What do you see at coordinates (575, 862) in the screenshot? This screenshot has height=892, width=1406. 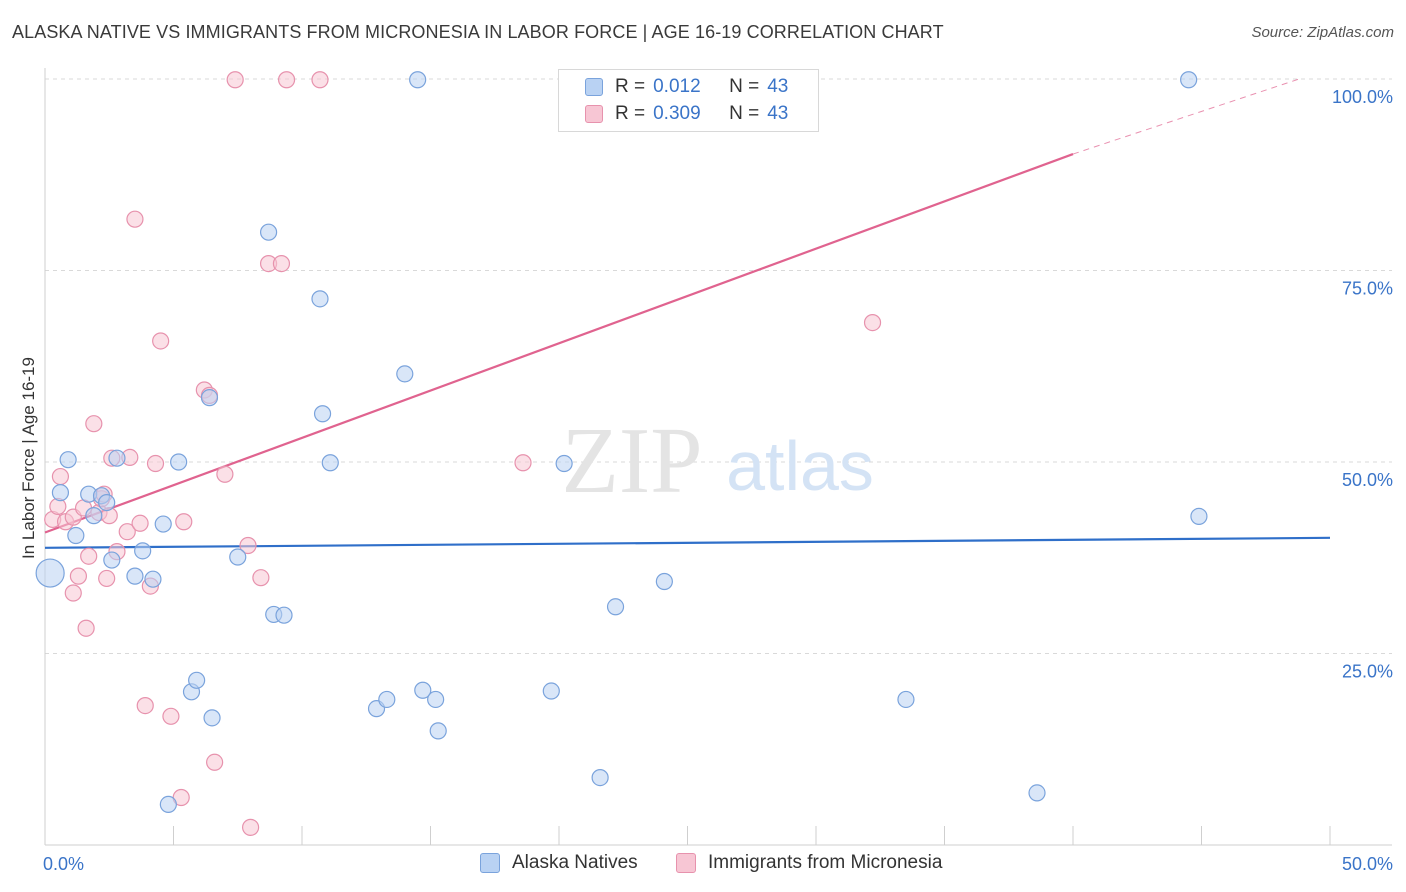 I see `legend-label-alaska-natives: Alaska Natives` at bounding box center [575, 862].